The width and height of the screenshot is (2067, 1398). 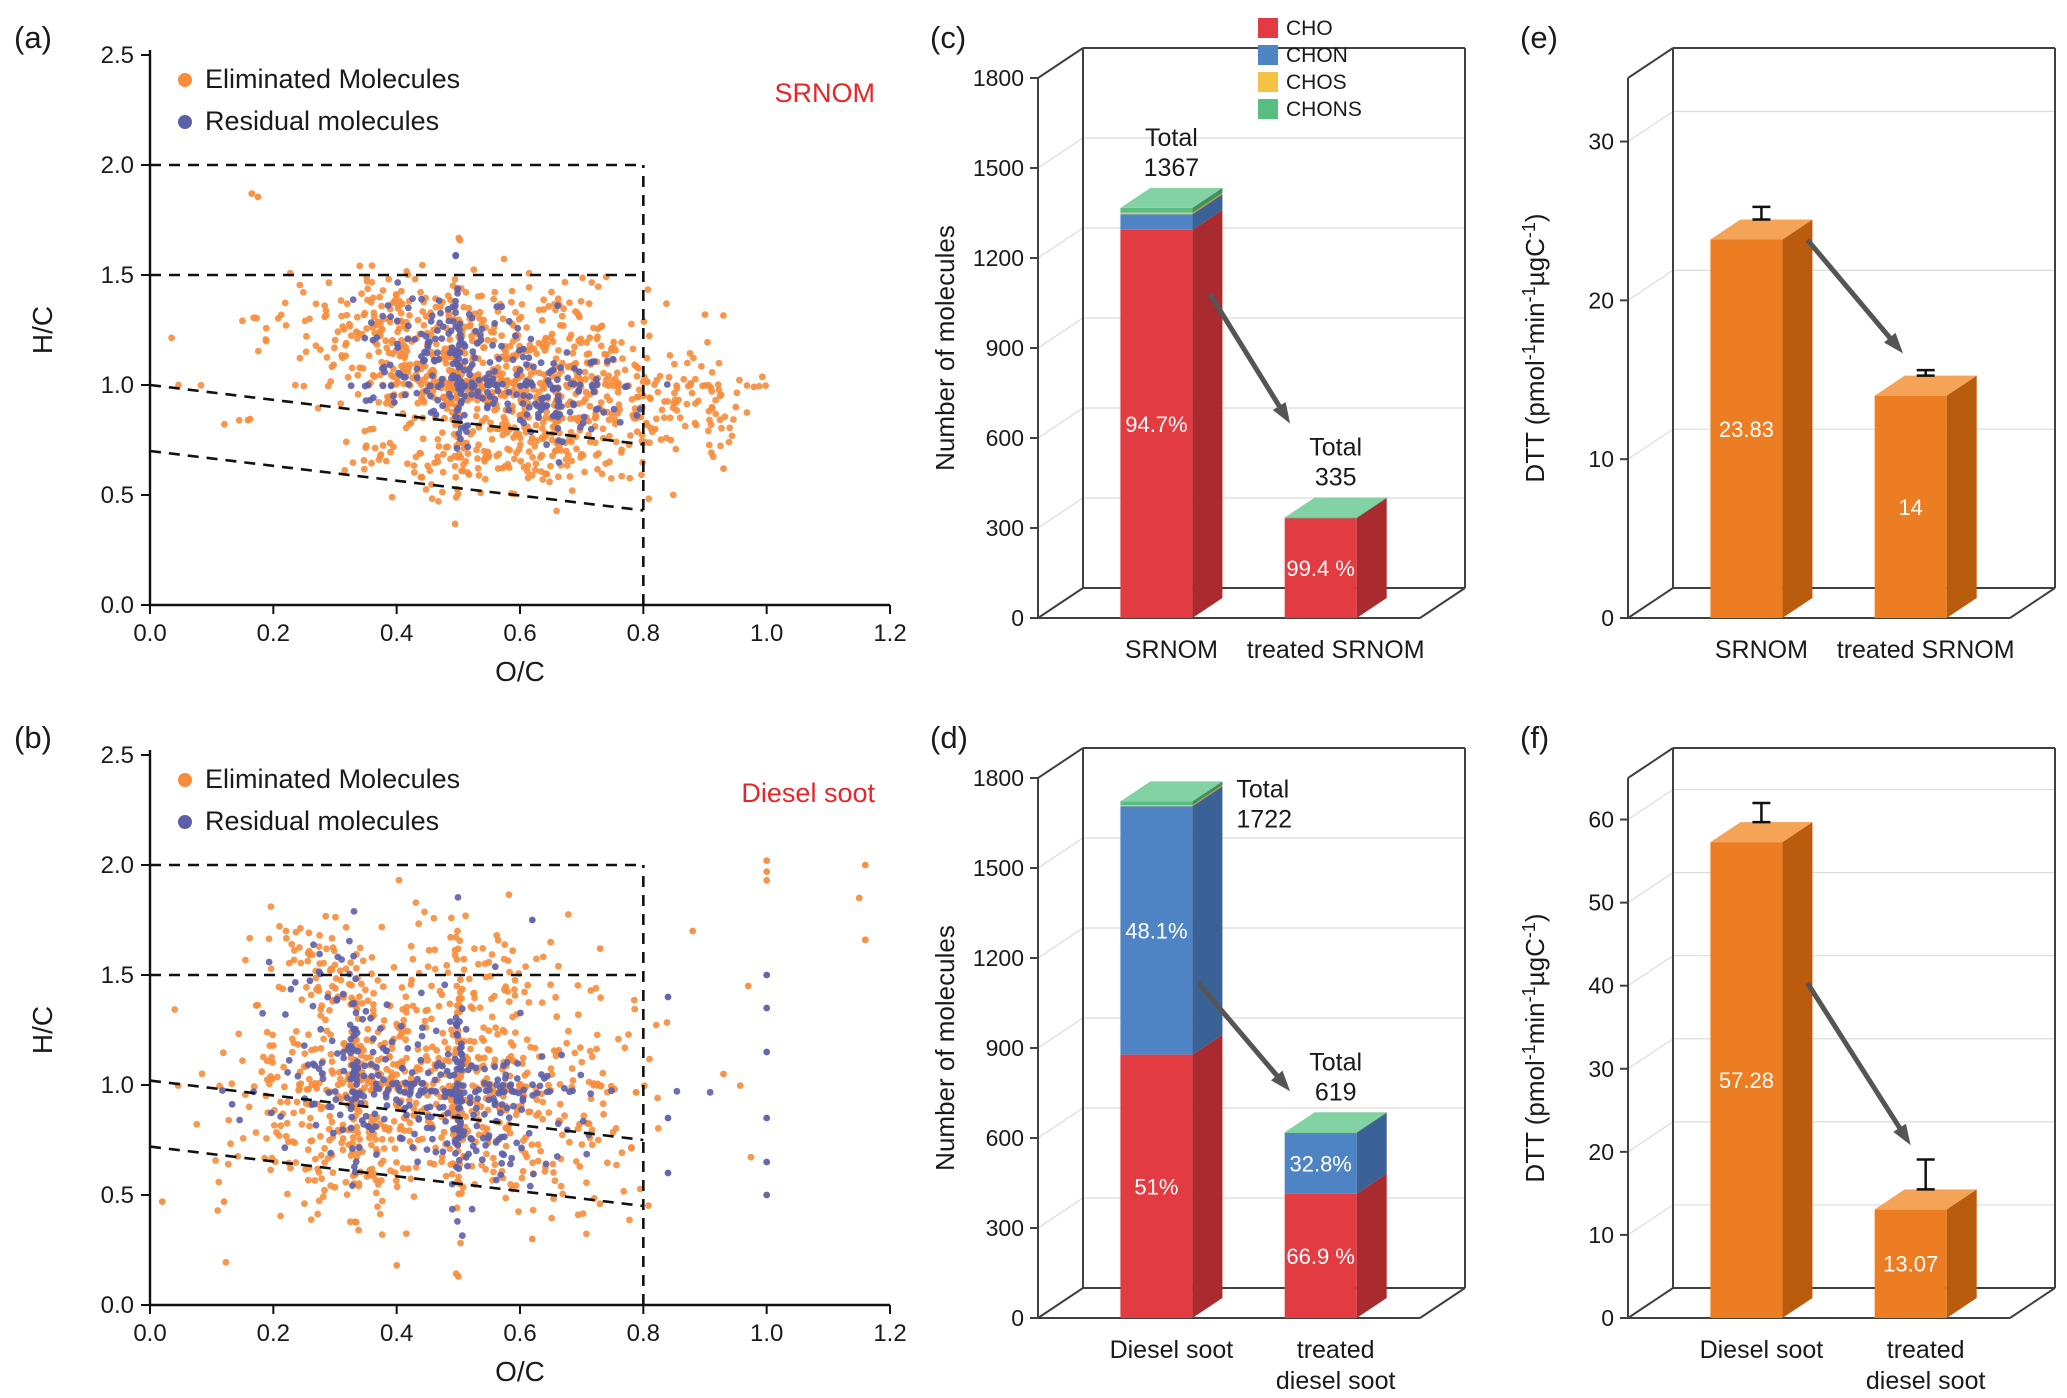 I want to click on panel-letter: (b), so click(x=33, y=737).